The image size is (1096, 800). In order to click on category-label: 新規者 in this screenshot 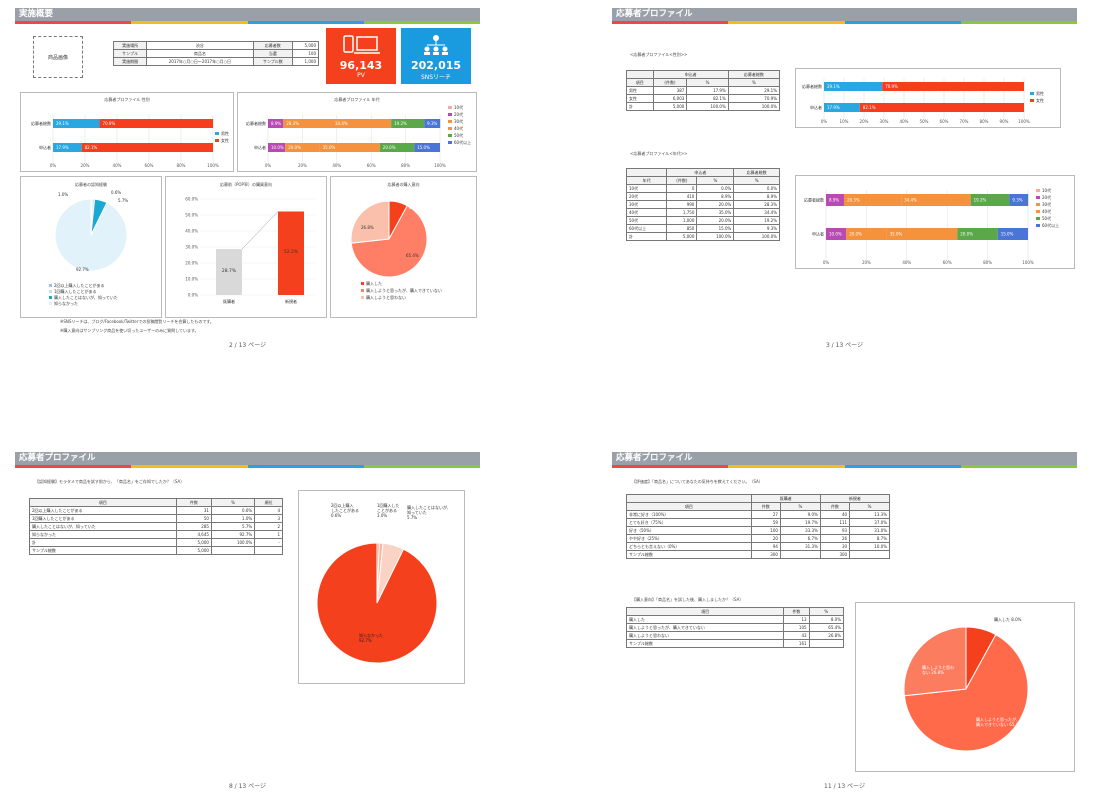, I will do `click(291, 301)`.